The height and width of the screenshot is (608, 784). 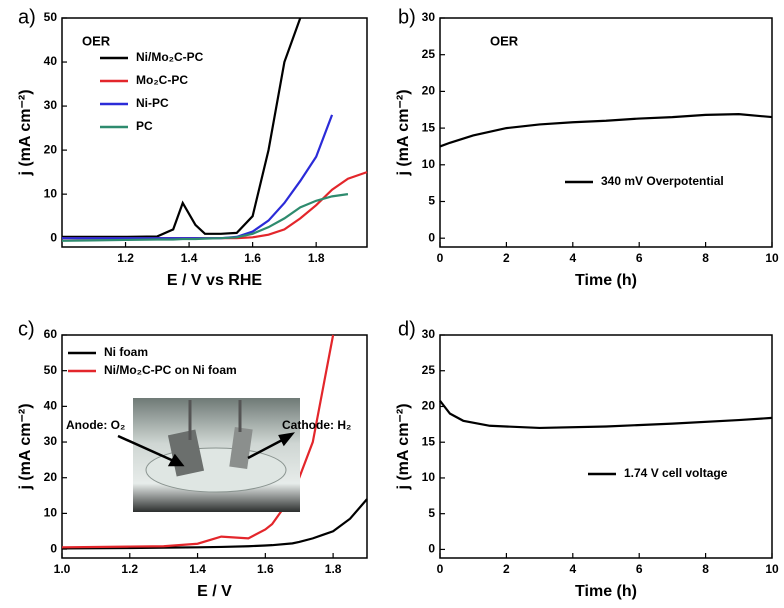 I want to click on legend-label: Ni/Mo₂C-PC, so click(x=170, y=57).